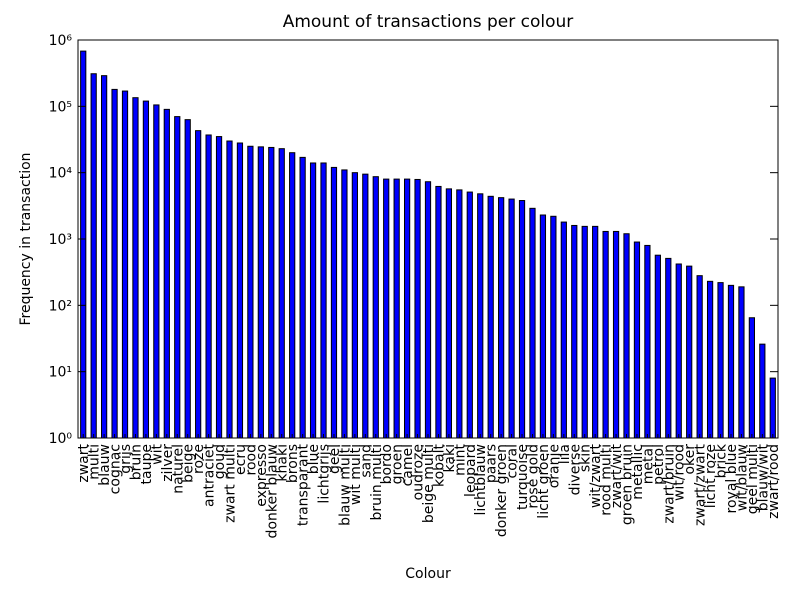 The image size is (800, 600). I want to click on x-tick-label: rood multi, so click(607, 480).